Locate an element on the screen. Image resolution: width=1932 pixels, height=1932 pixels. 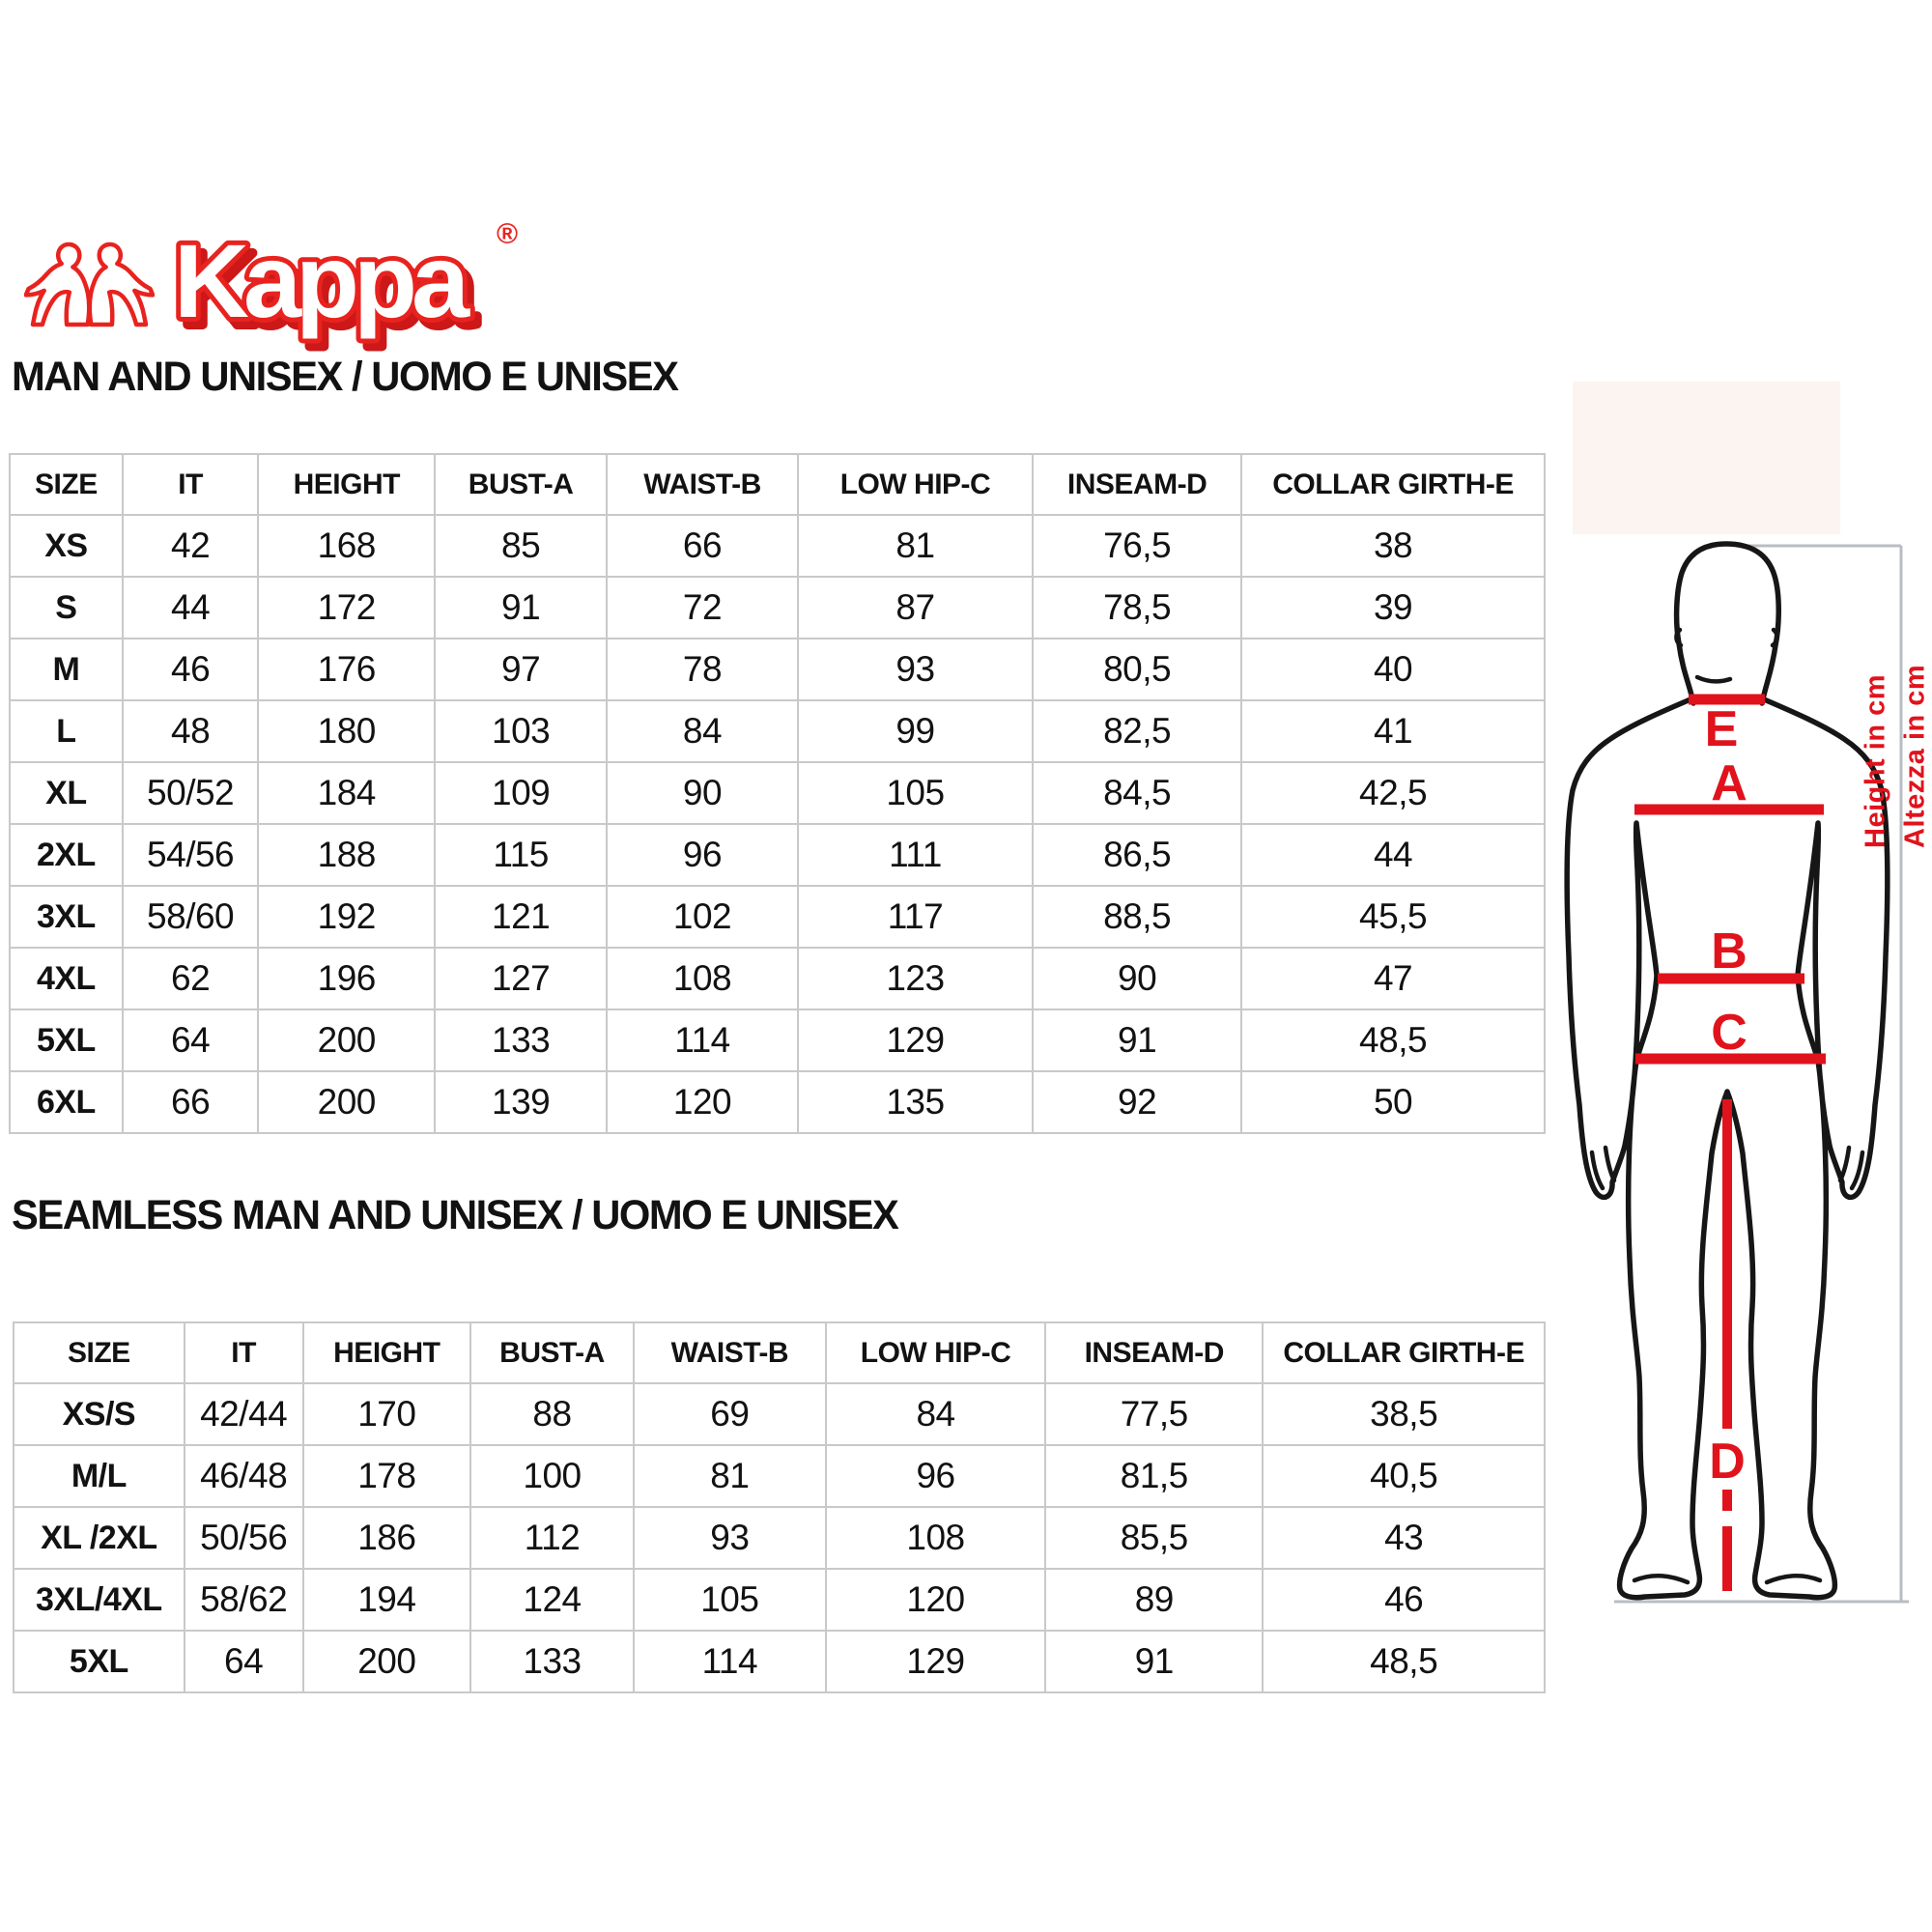
value-cell: 85 is located at coordinates (521, 546).